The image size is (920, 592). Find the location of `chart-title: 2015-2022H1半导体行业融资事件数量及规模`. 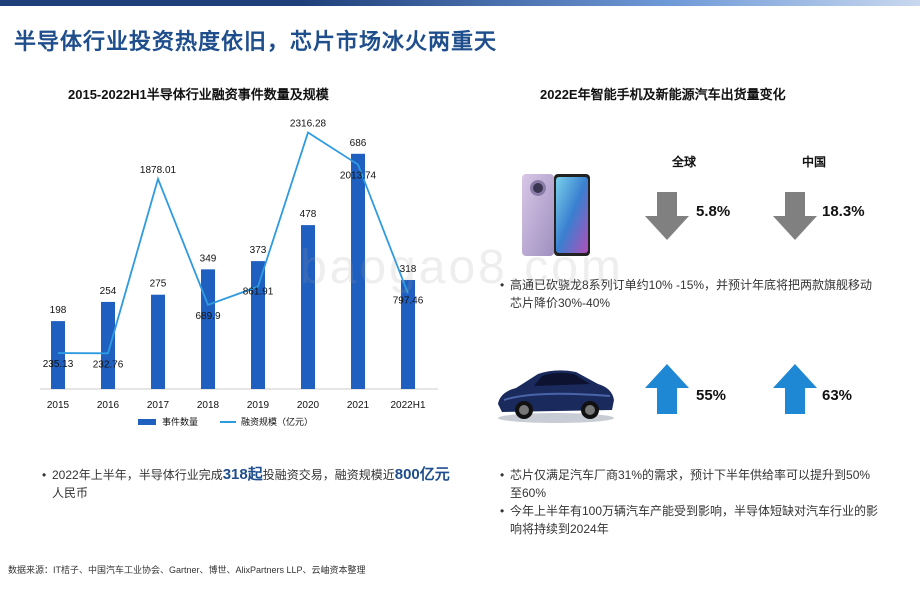

chart-title: 2015-2022H1半导体行业融资事件数量及规模 is located at coordinates (198, 94).